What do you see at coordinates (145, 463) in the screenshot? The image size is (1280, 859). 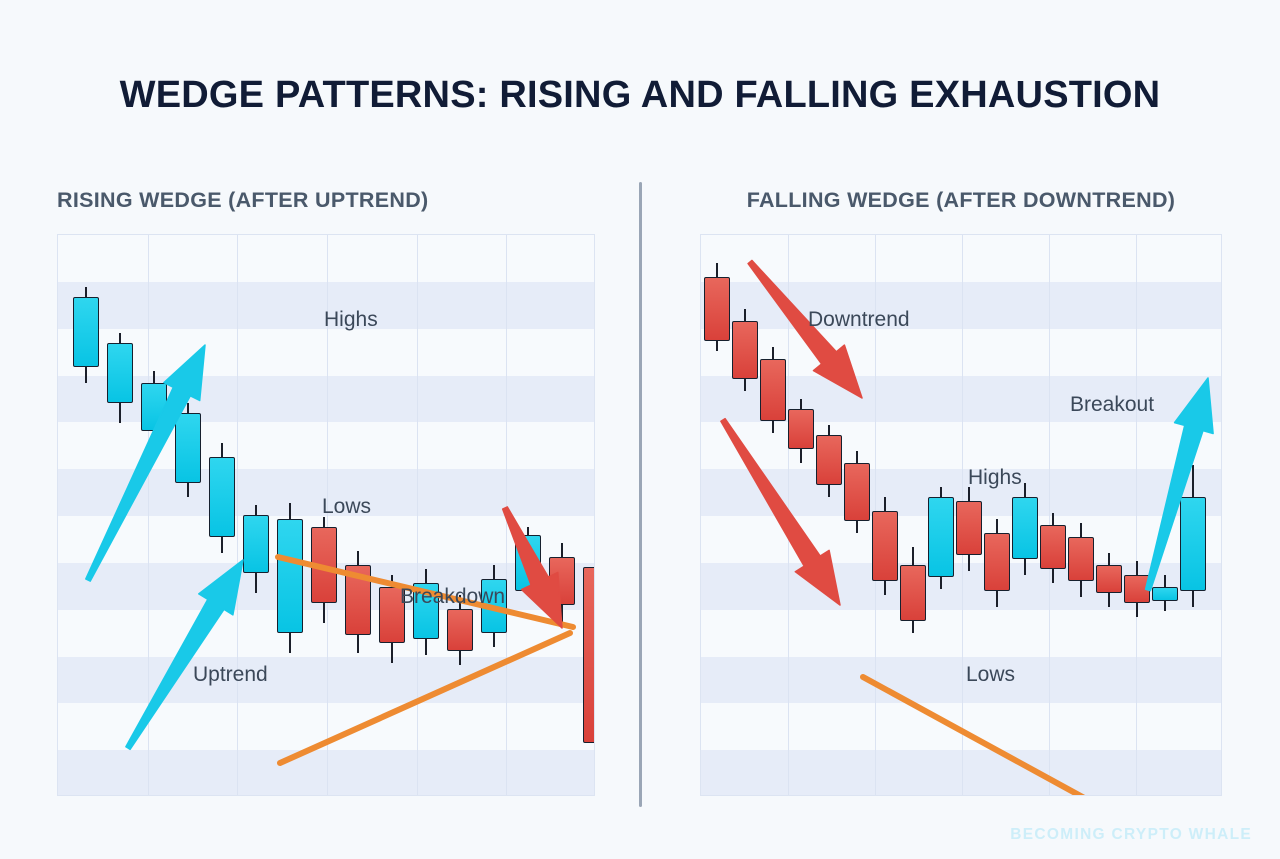 I see `arrow-uptrend` at bounding box center [145, 463].